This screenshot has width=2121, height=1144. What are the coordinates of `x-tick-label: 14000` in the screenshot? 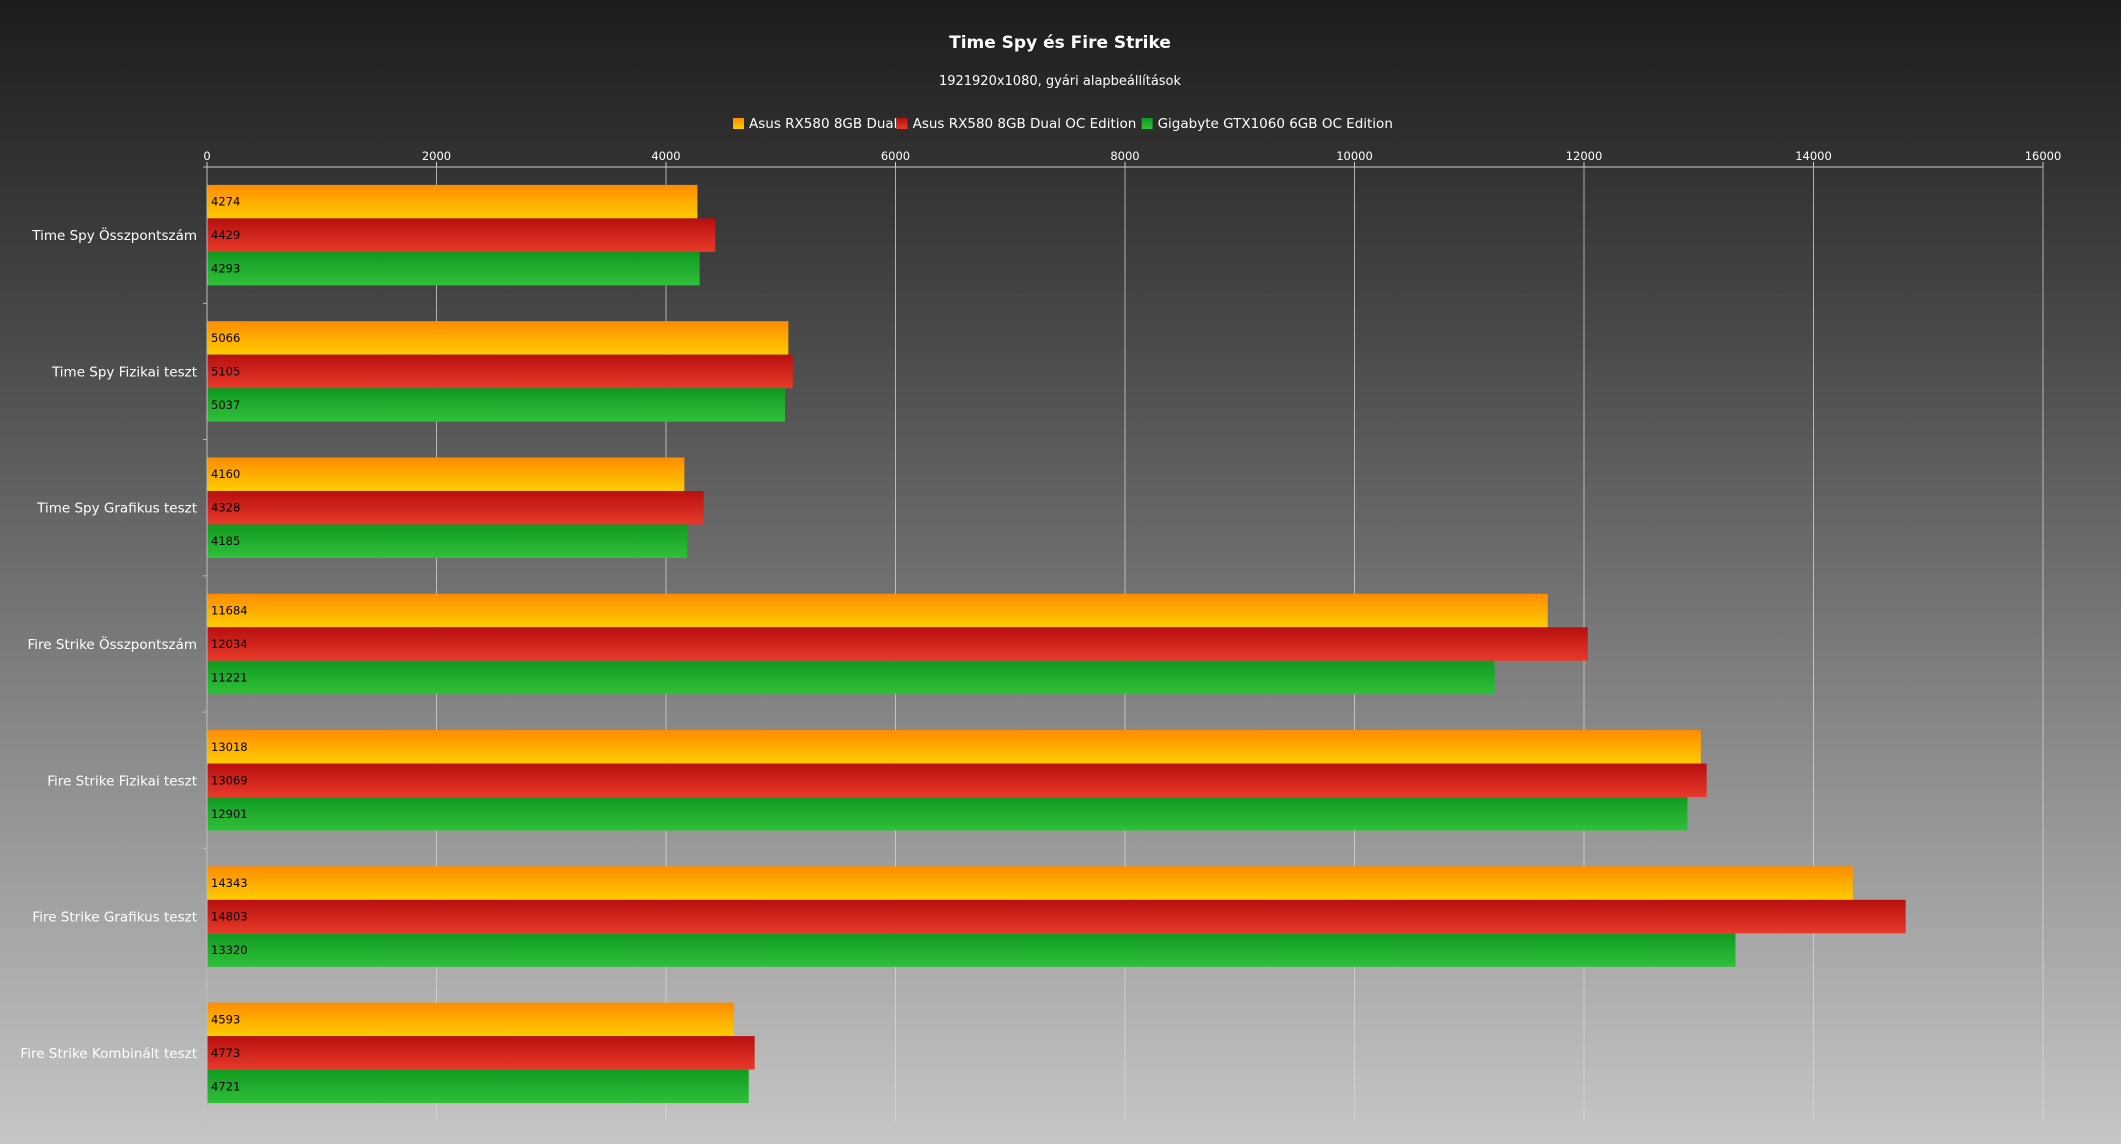 It's located at (1813, 156).